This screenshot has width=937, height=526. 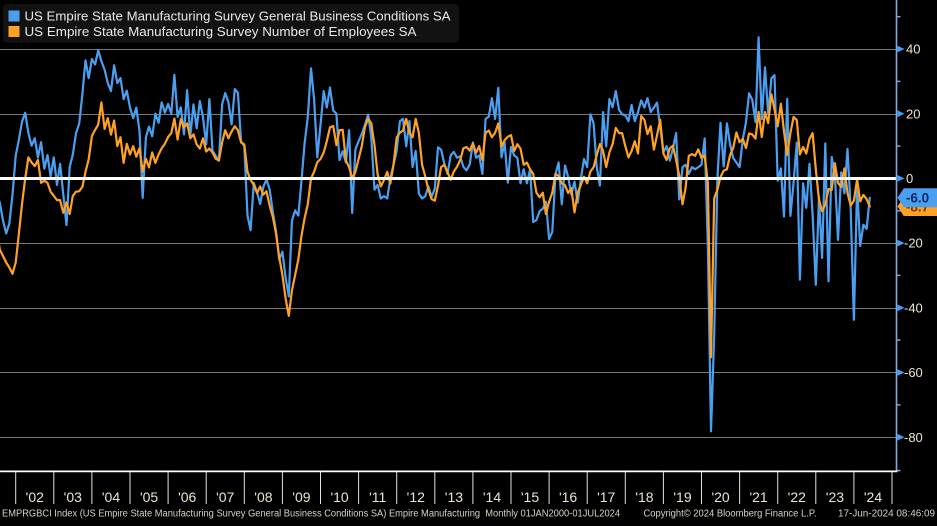 What do you see at coordinates (606, 497) in the screenshot?
I see `svg-text: '17` at bounding box center [606, 497].